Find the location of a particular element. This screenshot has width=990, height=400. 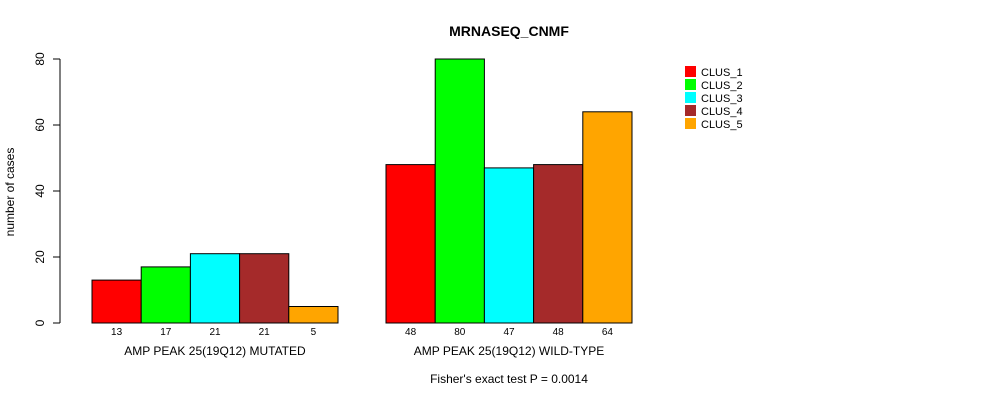

y-tick-label: 0 is located at coordinates (40, 322).